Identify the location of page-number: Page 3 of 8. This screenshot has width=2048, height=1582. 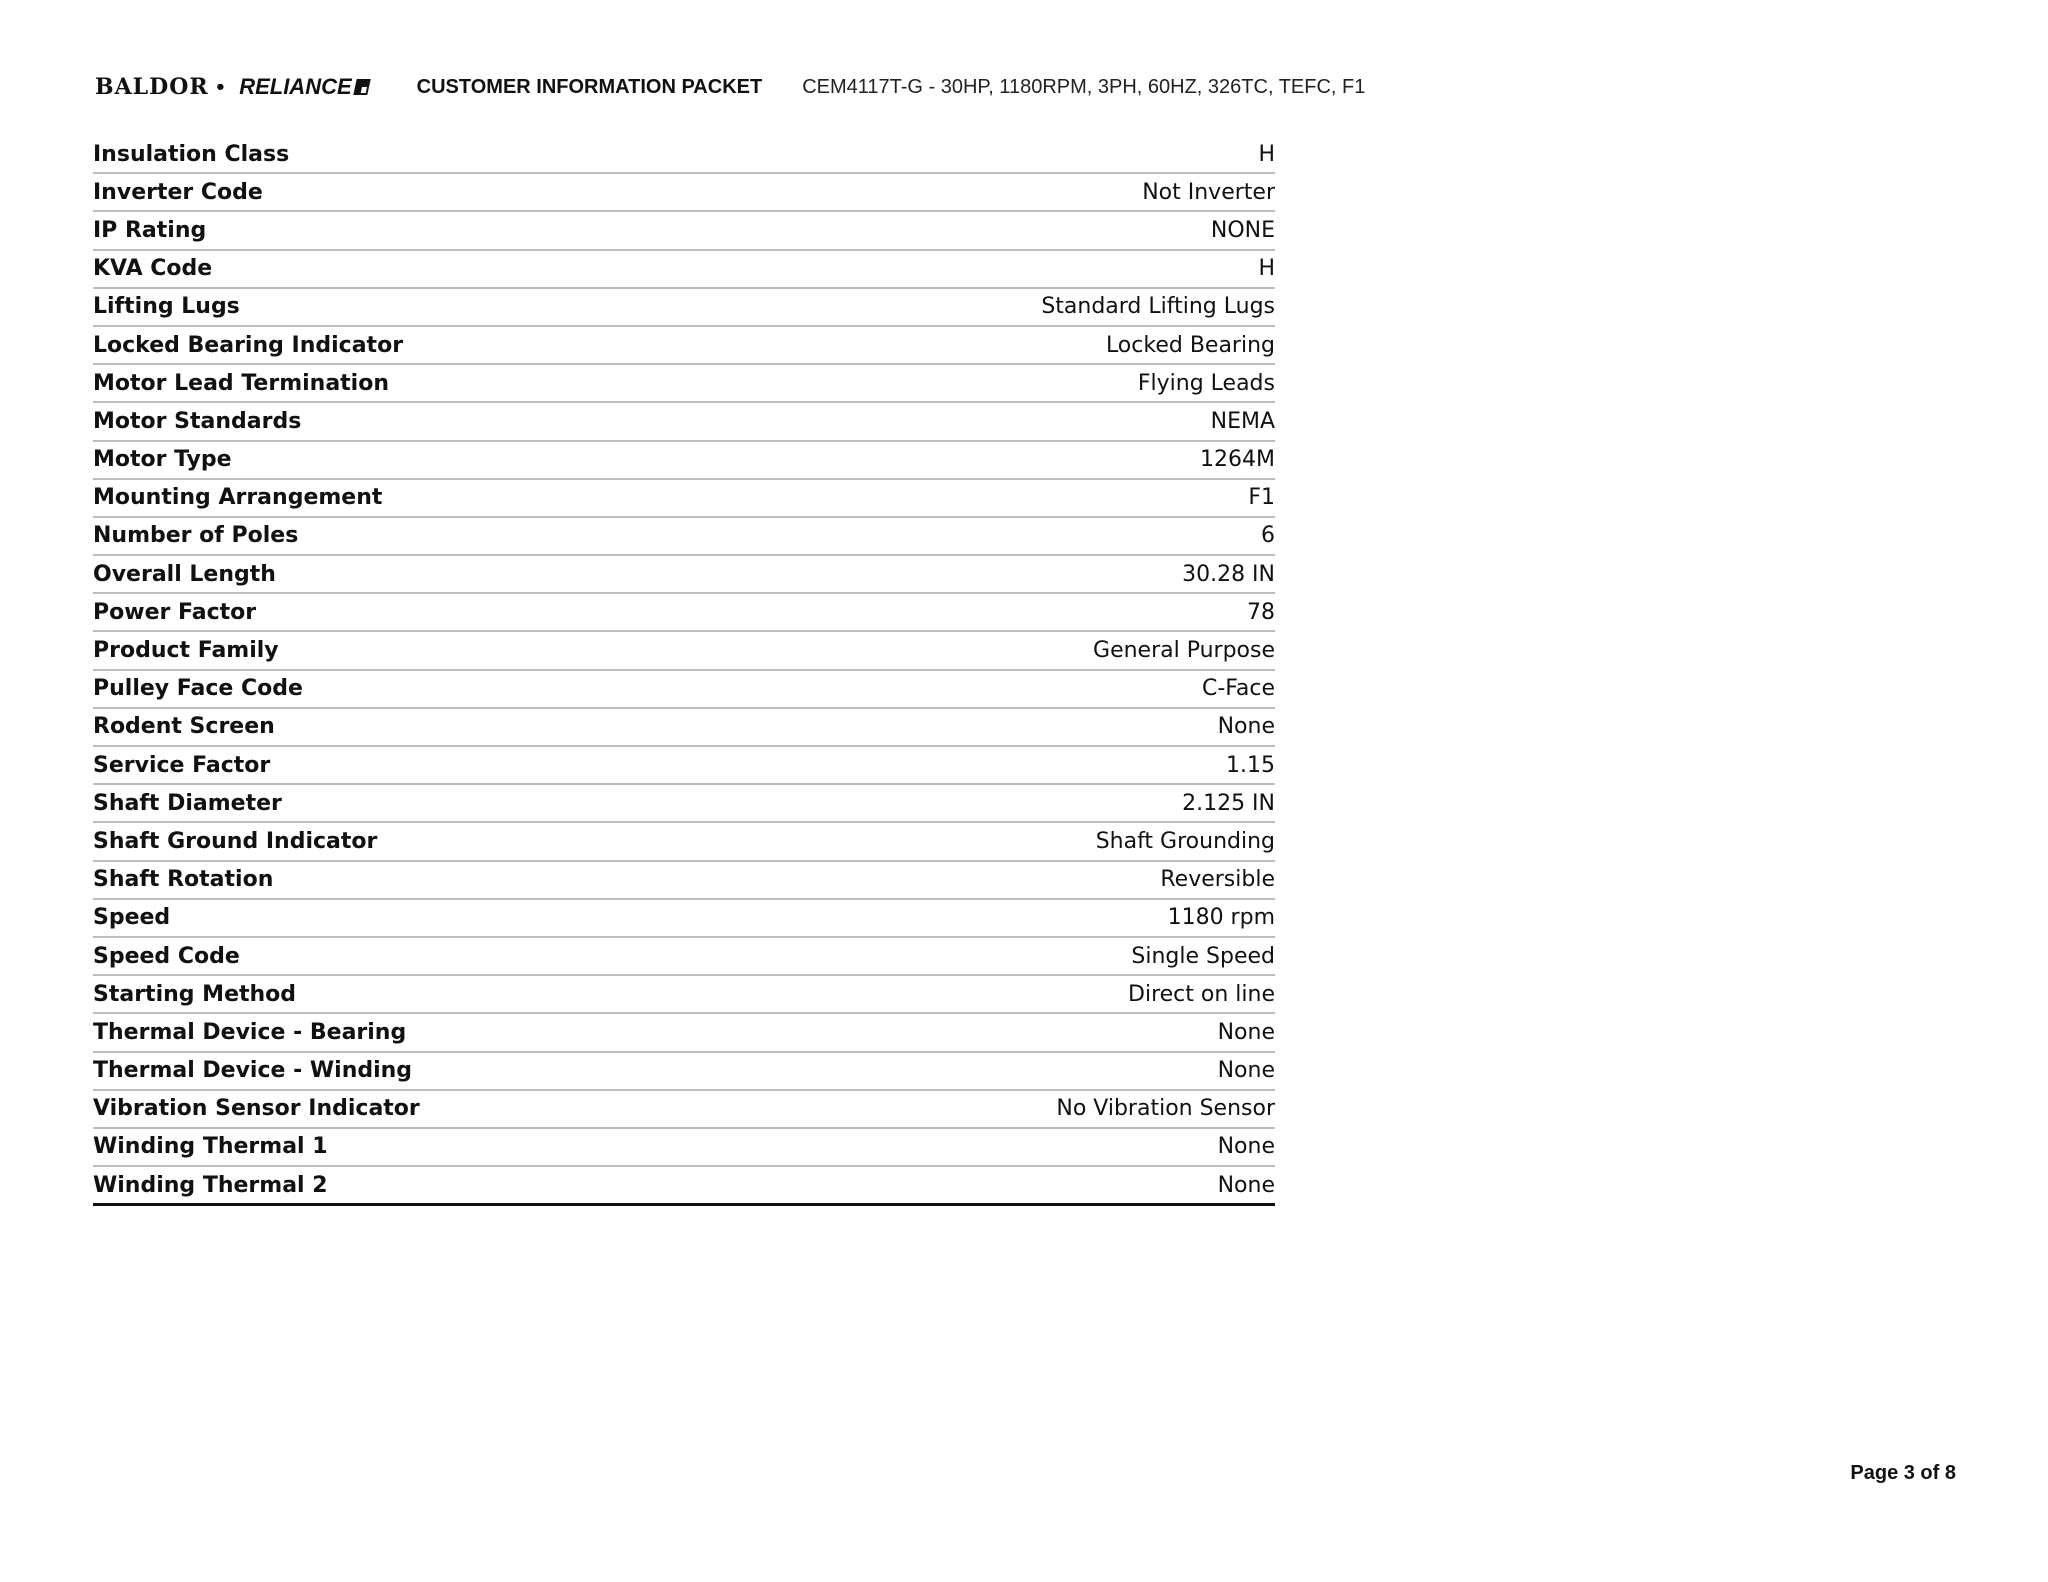
(1903, 1473).